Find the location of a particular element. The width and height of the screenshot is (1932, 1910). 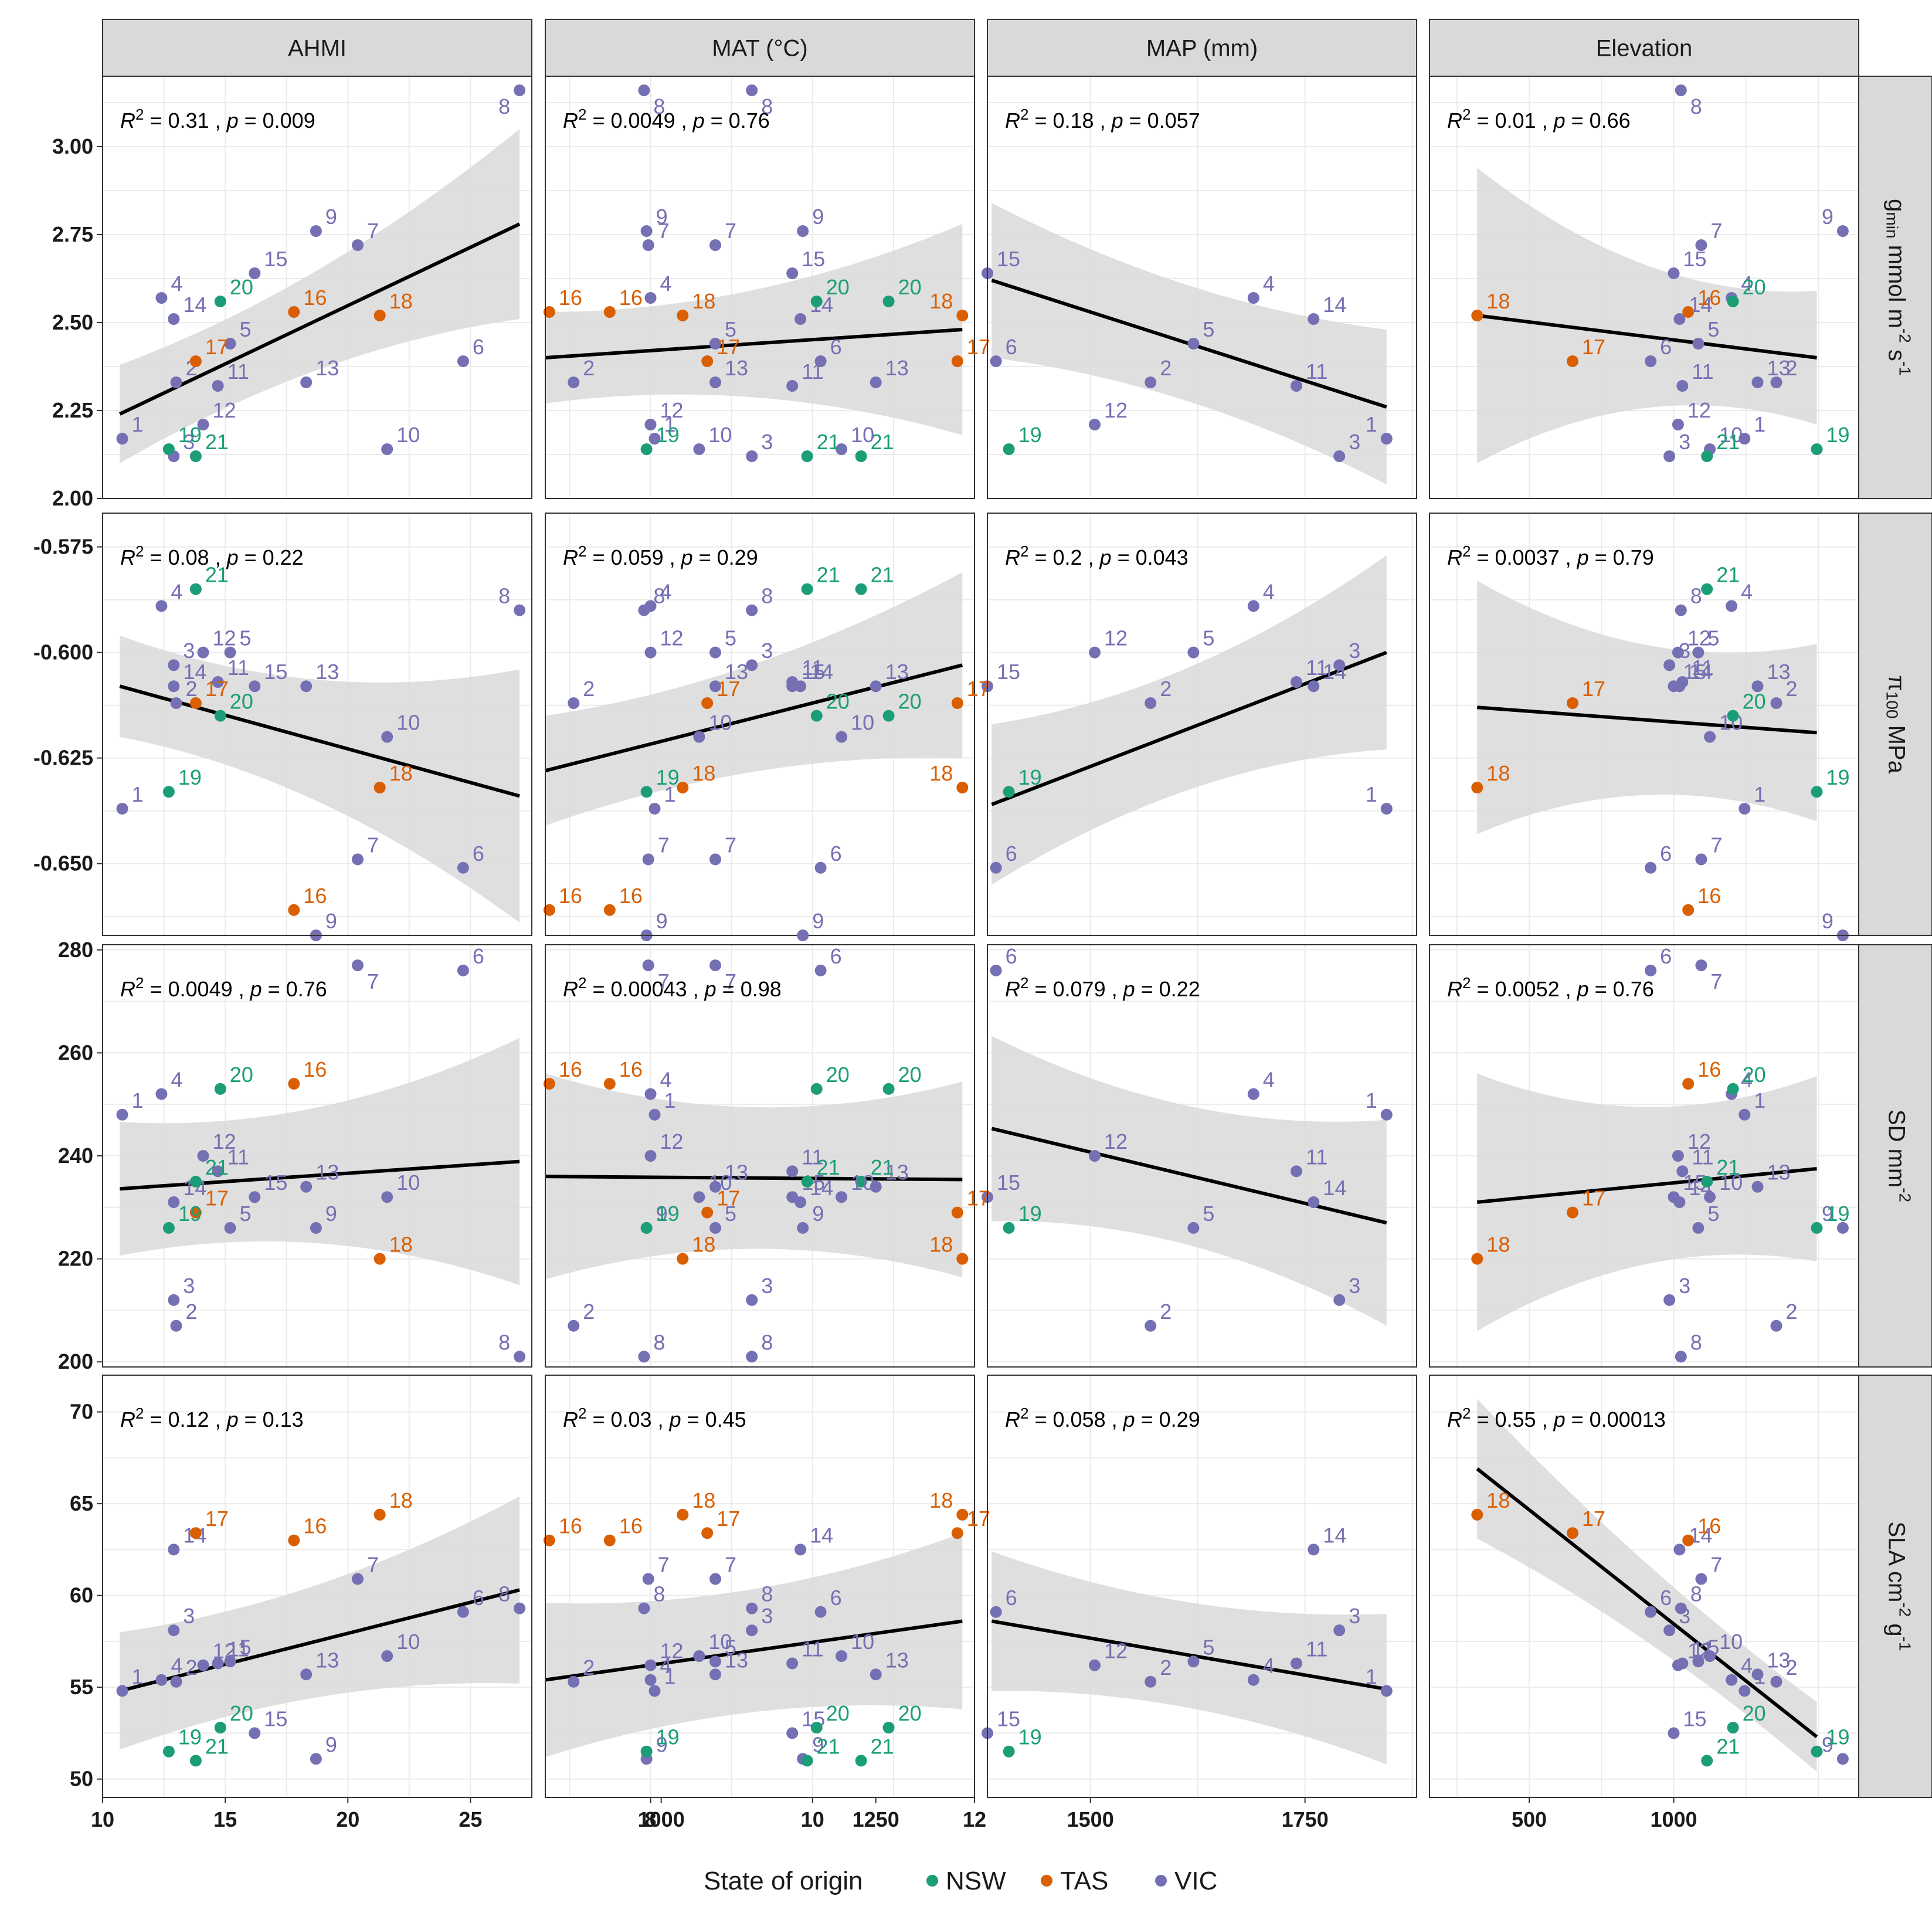

point-label-16: 16 is located at coordinates (631, 1526).